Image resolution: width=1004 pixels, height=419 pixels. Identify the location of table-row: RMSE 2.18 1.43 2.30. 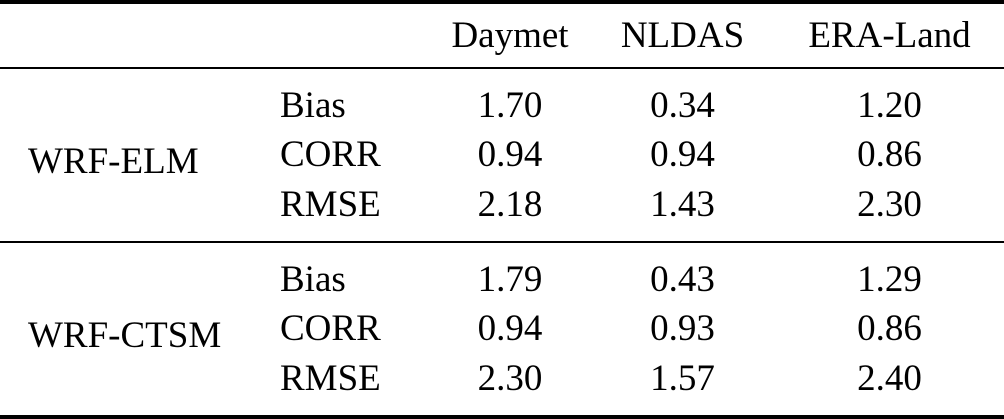
(502, 211).